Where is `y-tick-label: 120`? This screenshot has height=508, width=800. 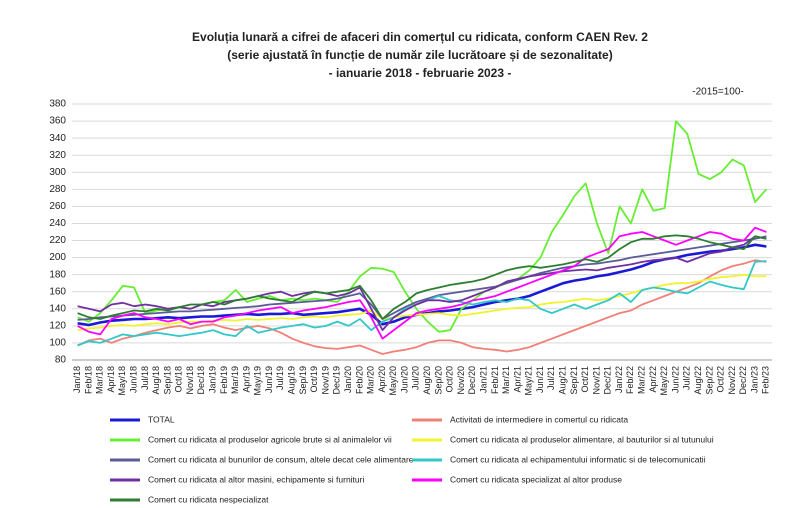
y-tick-label: 120 is located at coordinates (57, 326).